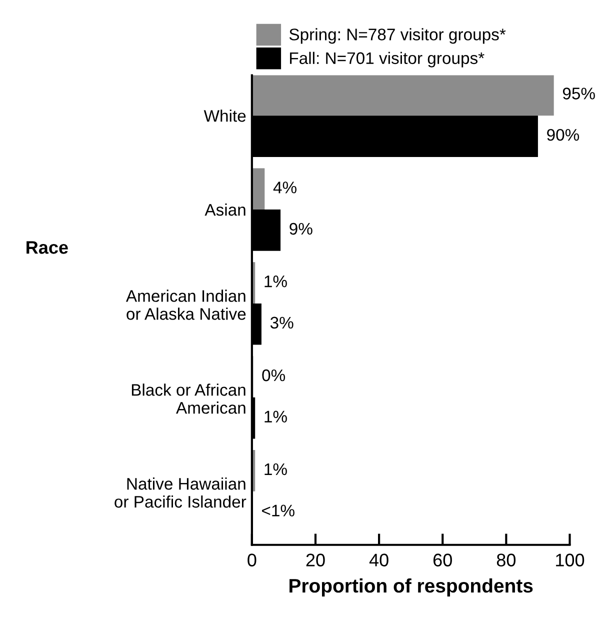 The height and width of the screenshot is (627, 610). Describe the element at coordinates (282, 322) in the screenshot. I see `data-label: 3%` at that location.